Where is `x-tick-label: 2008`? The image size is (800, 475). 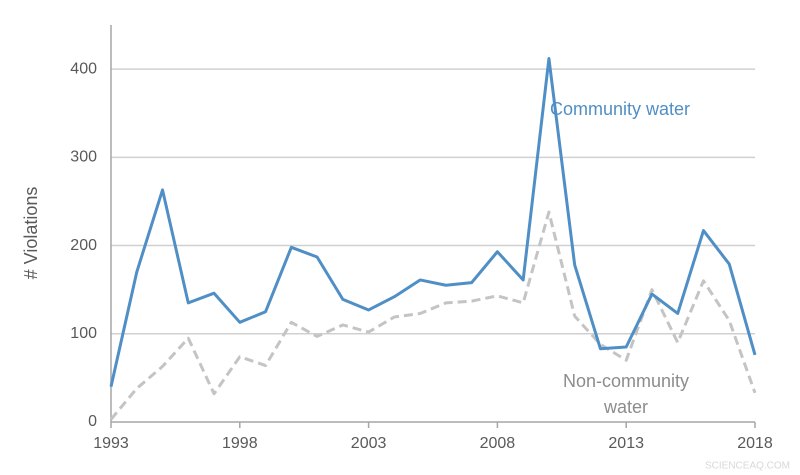
x-tick-label: 2008 is located at coordinates (498, 443).